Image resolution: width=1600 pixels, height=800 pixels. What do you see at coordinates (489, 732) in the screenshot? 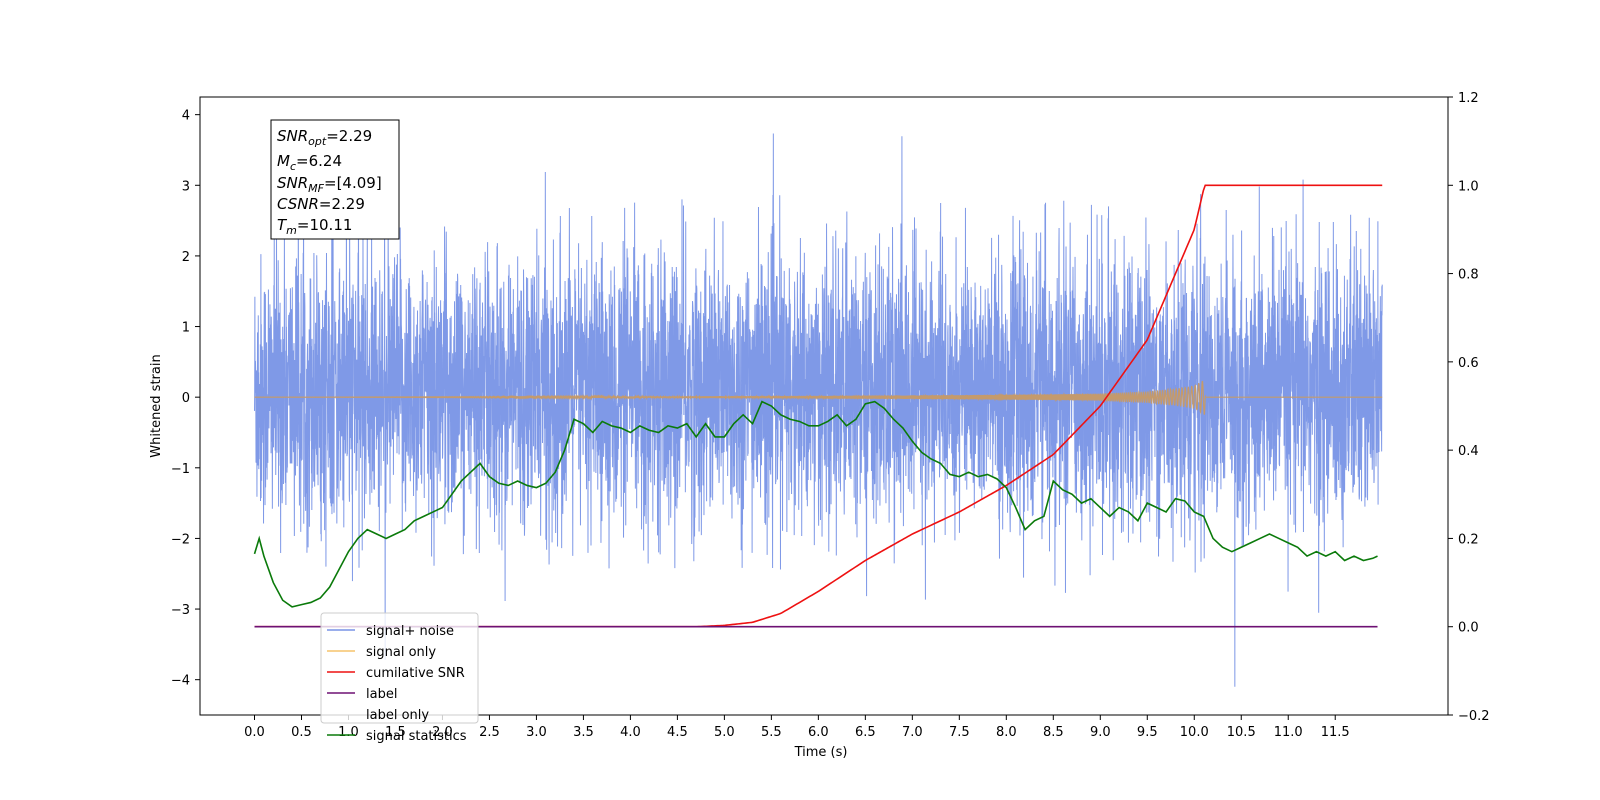
I see `x-tick-label: 2.5` at bounding box center [489, 732].